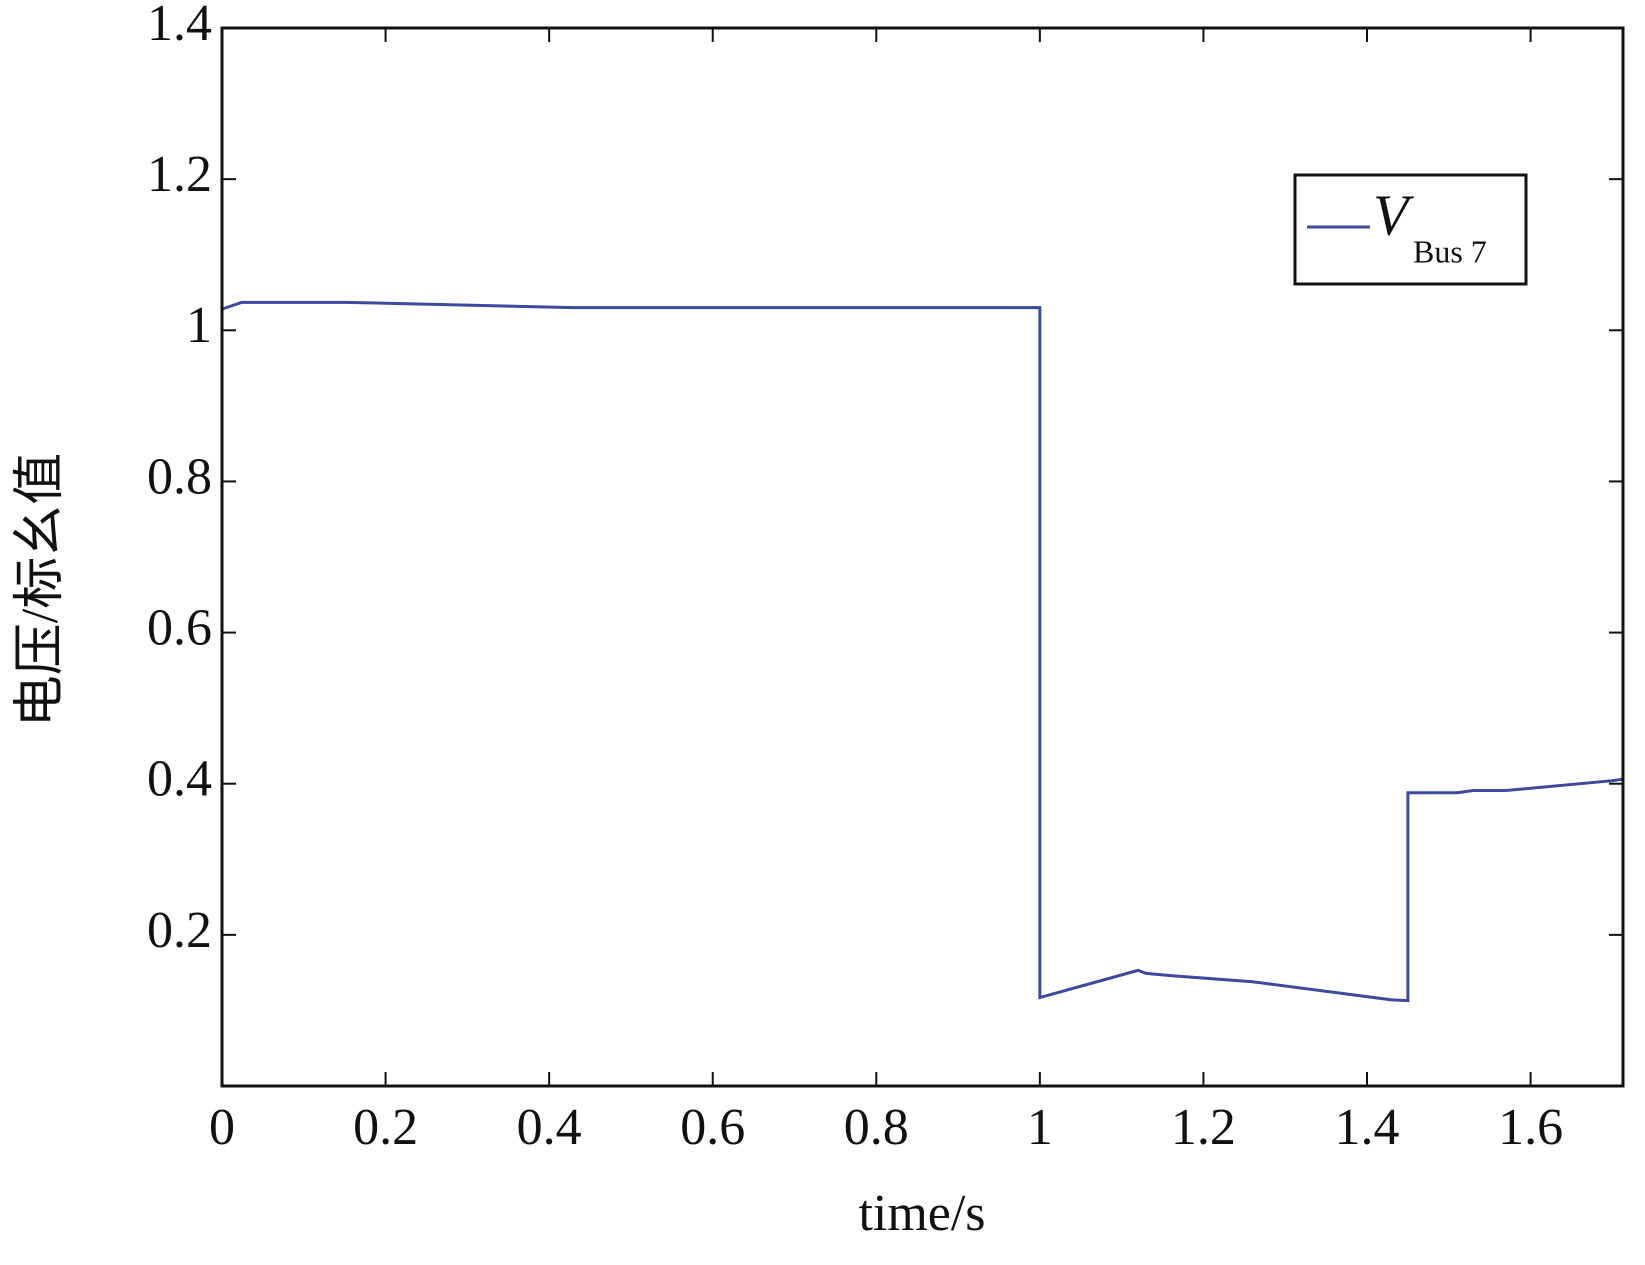  Describe the element at coordinates (222, 1127) in the screenshot. I see `x-tick-label: 0` at that location.